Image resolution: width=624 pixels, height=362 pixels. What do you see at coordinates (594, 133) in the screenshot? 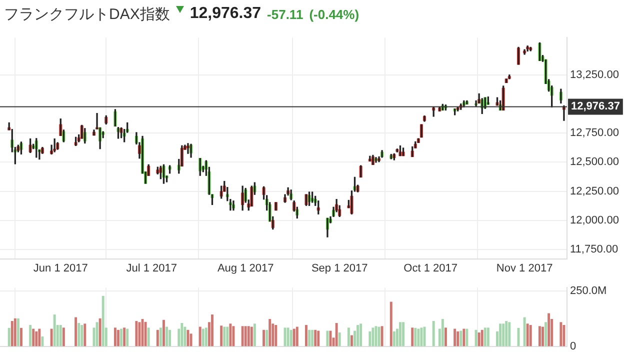
I see `y-tick-label: 12,750.00` at bounding box center [594, 133].